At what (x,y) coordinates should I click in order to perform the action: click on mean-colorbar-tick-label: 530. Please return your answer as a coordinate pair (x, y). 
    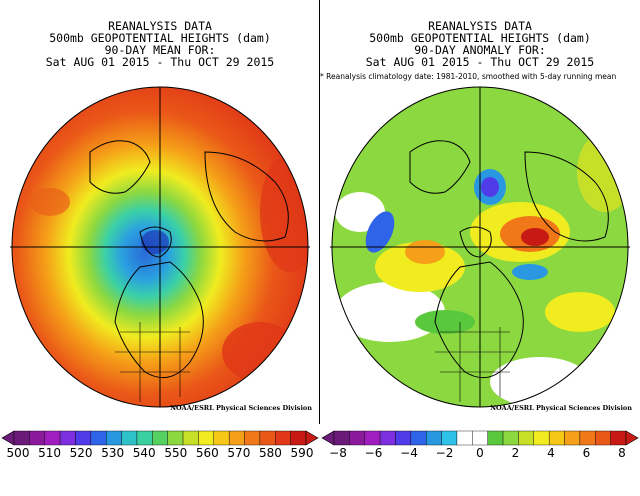
    Looking at the image, I should click on (113, 453).